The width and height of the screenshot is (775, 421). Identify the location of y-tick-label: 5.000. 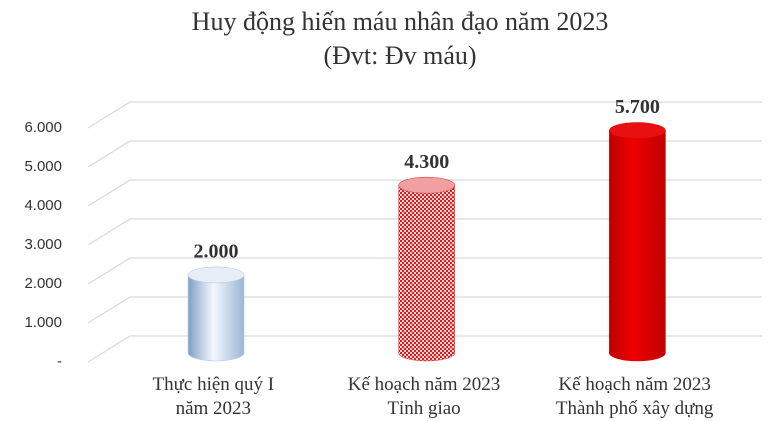
(43, 166).